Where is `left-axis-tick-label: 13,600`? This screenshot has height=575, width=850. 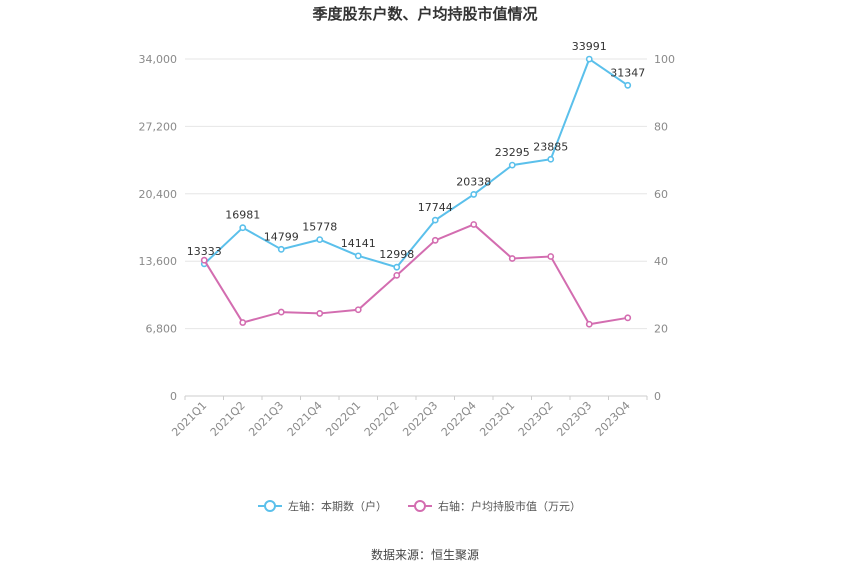
left-axis-tick-label: 13,600 is located at coordinates (158, 261).